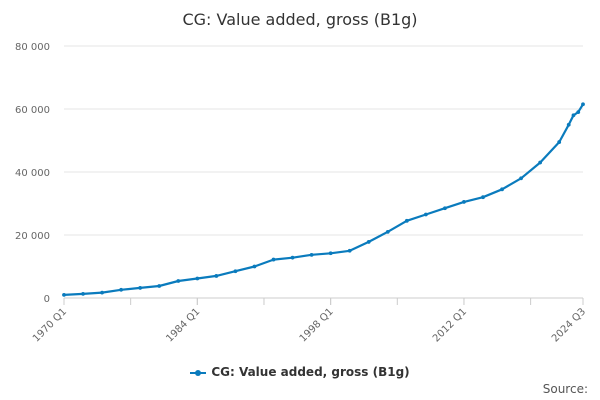 This screenshot has width=600, height=400. What do you see at coordinates (32, 110) in the screenshot?
I see `y-tick-label: 60 000` at bounding box center [32, 110].